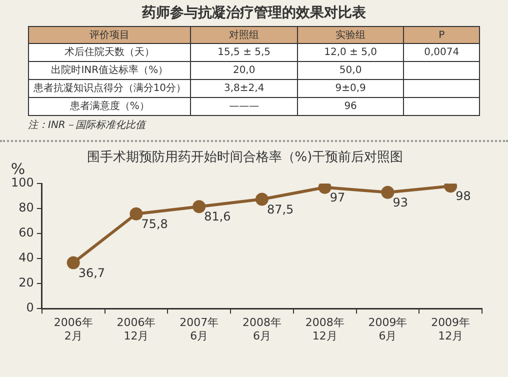  I want to click on category-label: 对照组, so click(244, 35).